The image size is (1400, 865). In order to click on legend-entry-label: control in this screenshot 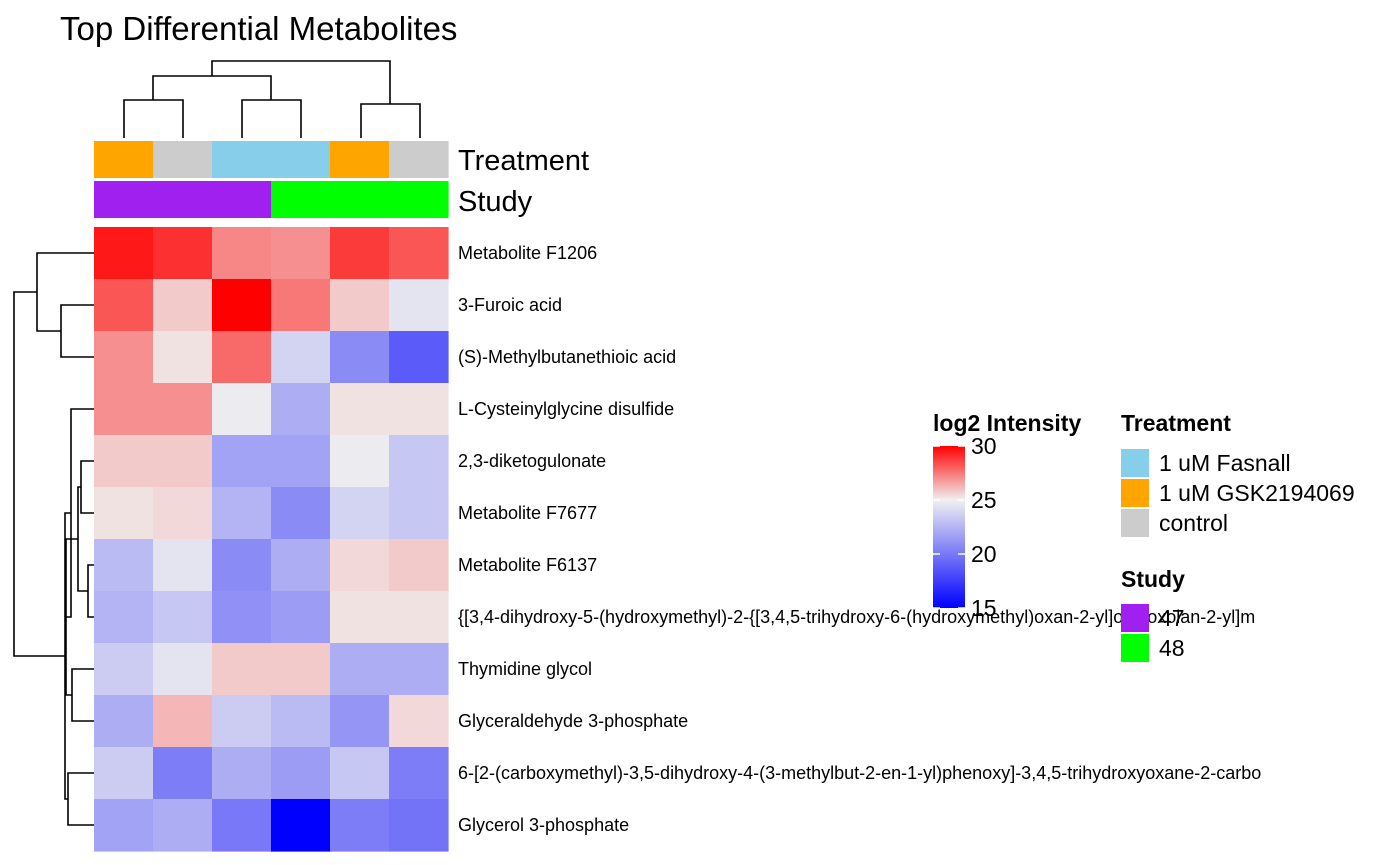, I will do `click(1193, 523)`.